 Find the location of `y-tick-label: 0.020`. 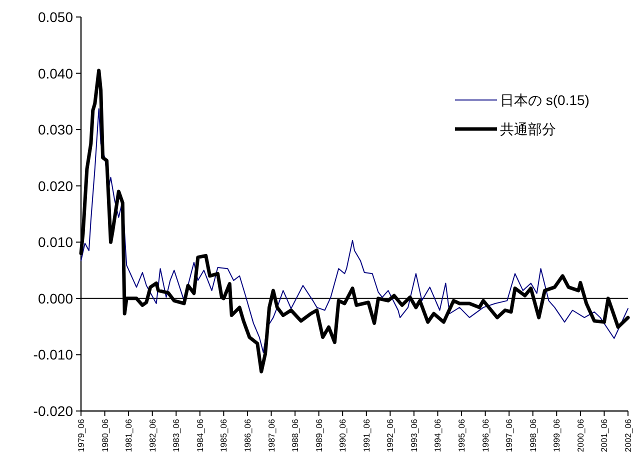

y-tick-label: 0.020 is located at coordinates (56, 186).